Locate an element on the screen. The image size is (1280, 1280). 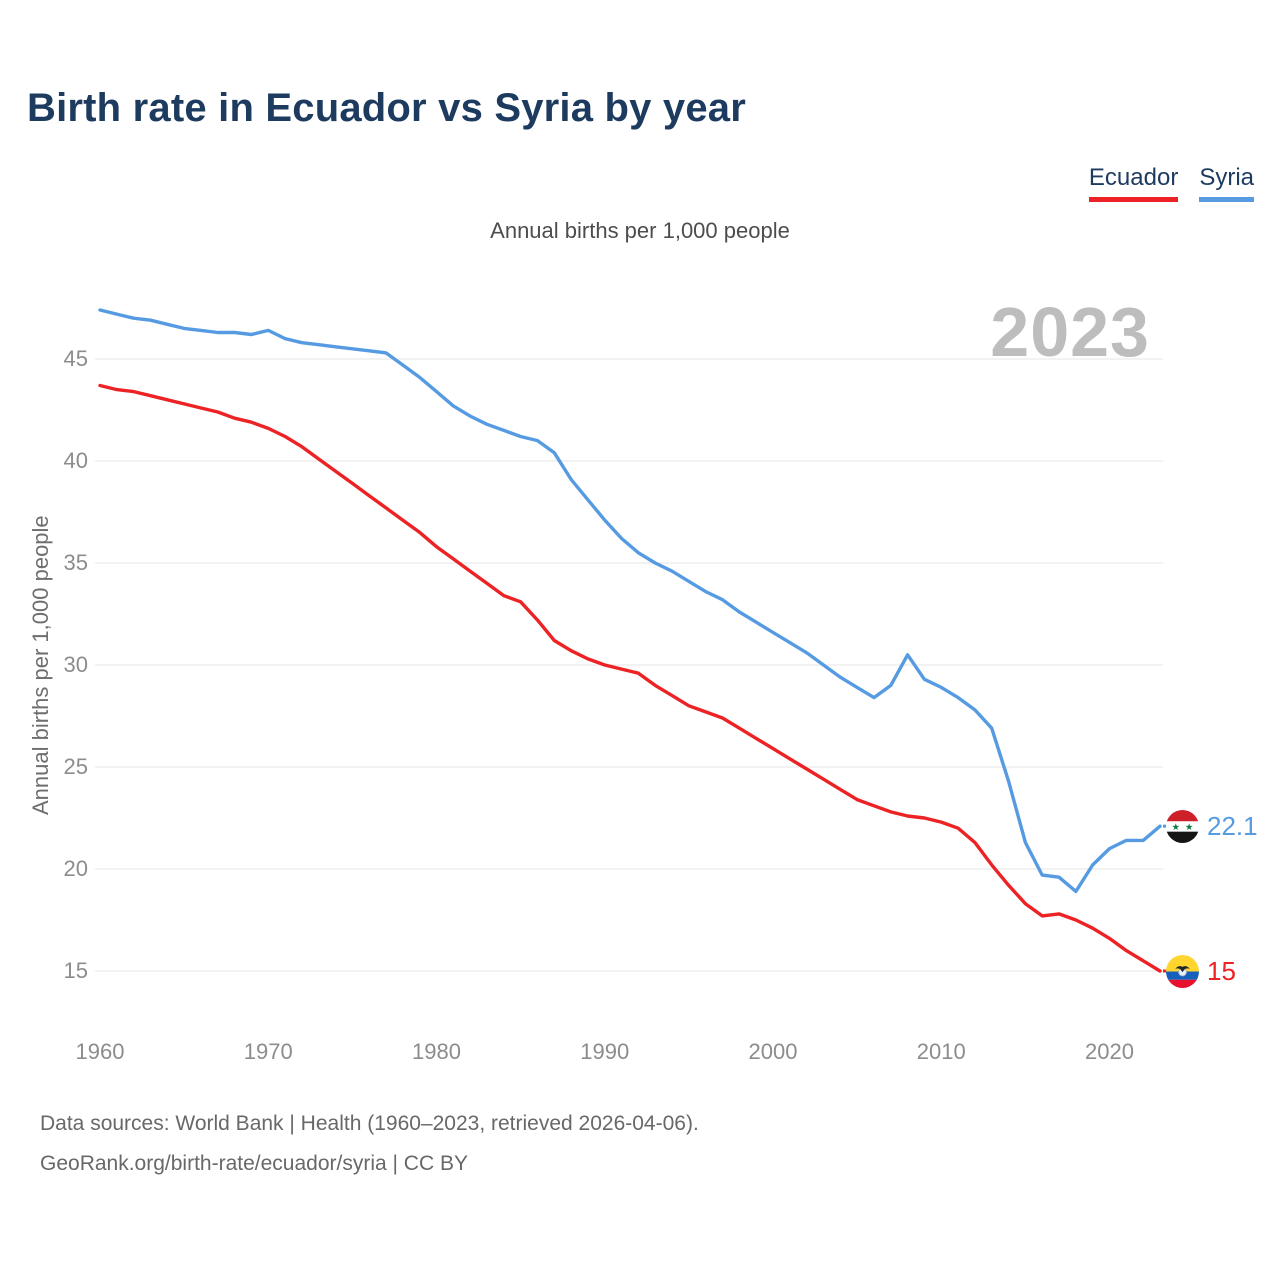
legend-item-syria: Syria is located at coordinates (1226, 183).